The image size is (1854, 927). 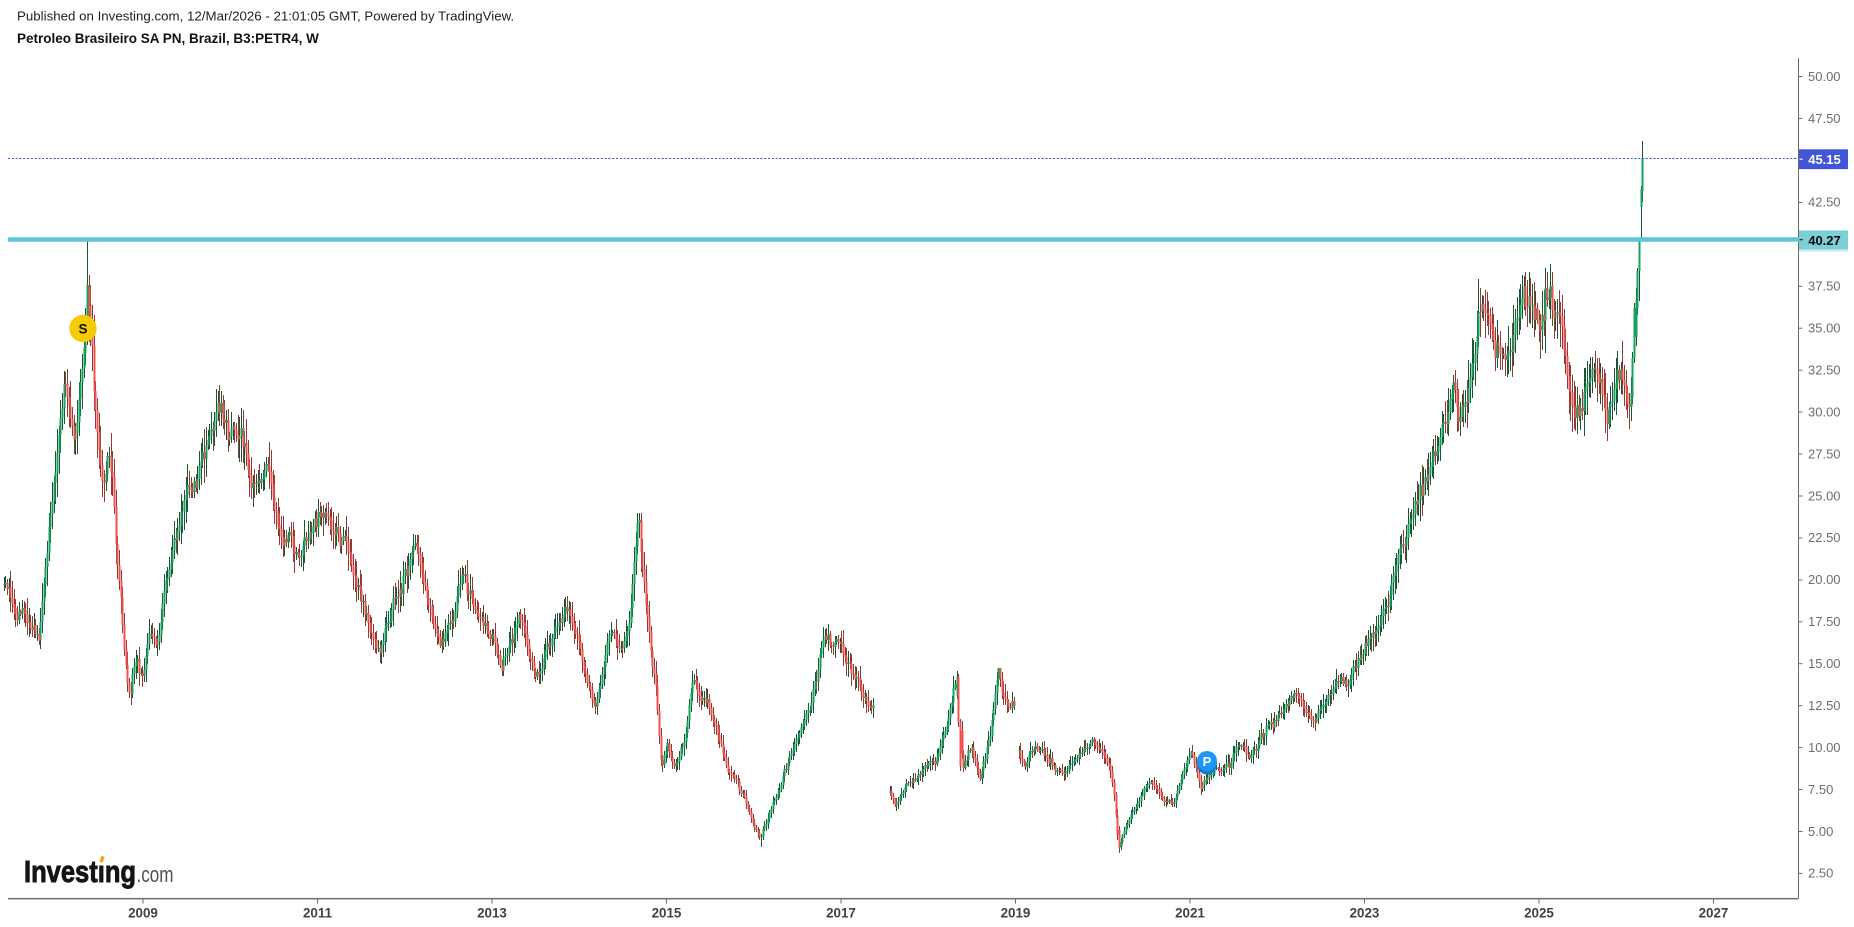 I want to click on svg-text: 2.50, so click(x=1820, y=873).